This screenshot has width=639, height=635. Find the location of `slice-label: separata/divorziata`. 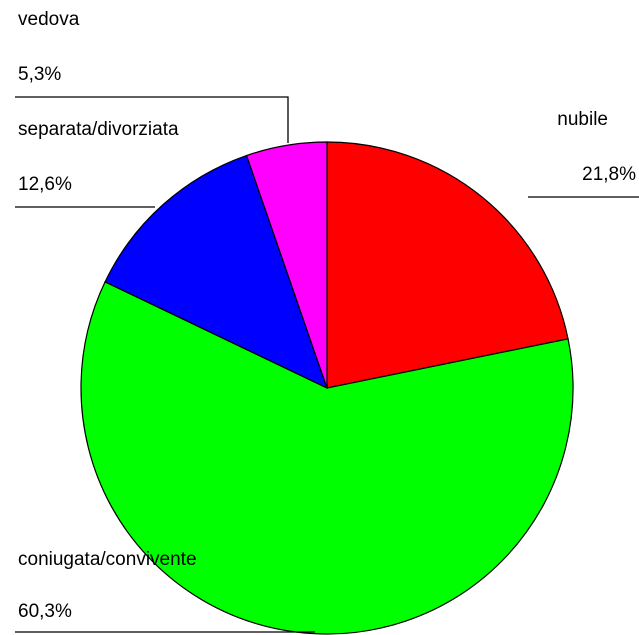

slice-label: separata/divorziata is located at coordinates (98, 129).